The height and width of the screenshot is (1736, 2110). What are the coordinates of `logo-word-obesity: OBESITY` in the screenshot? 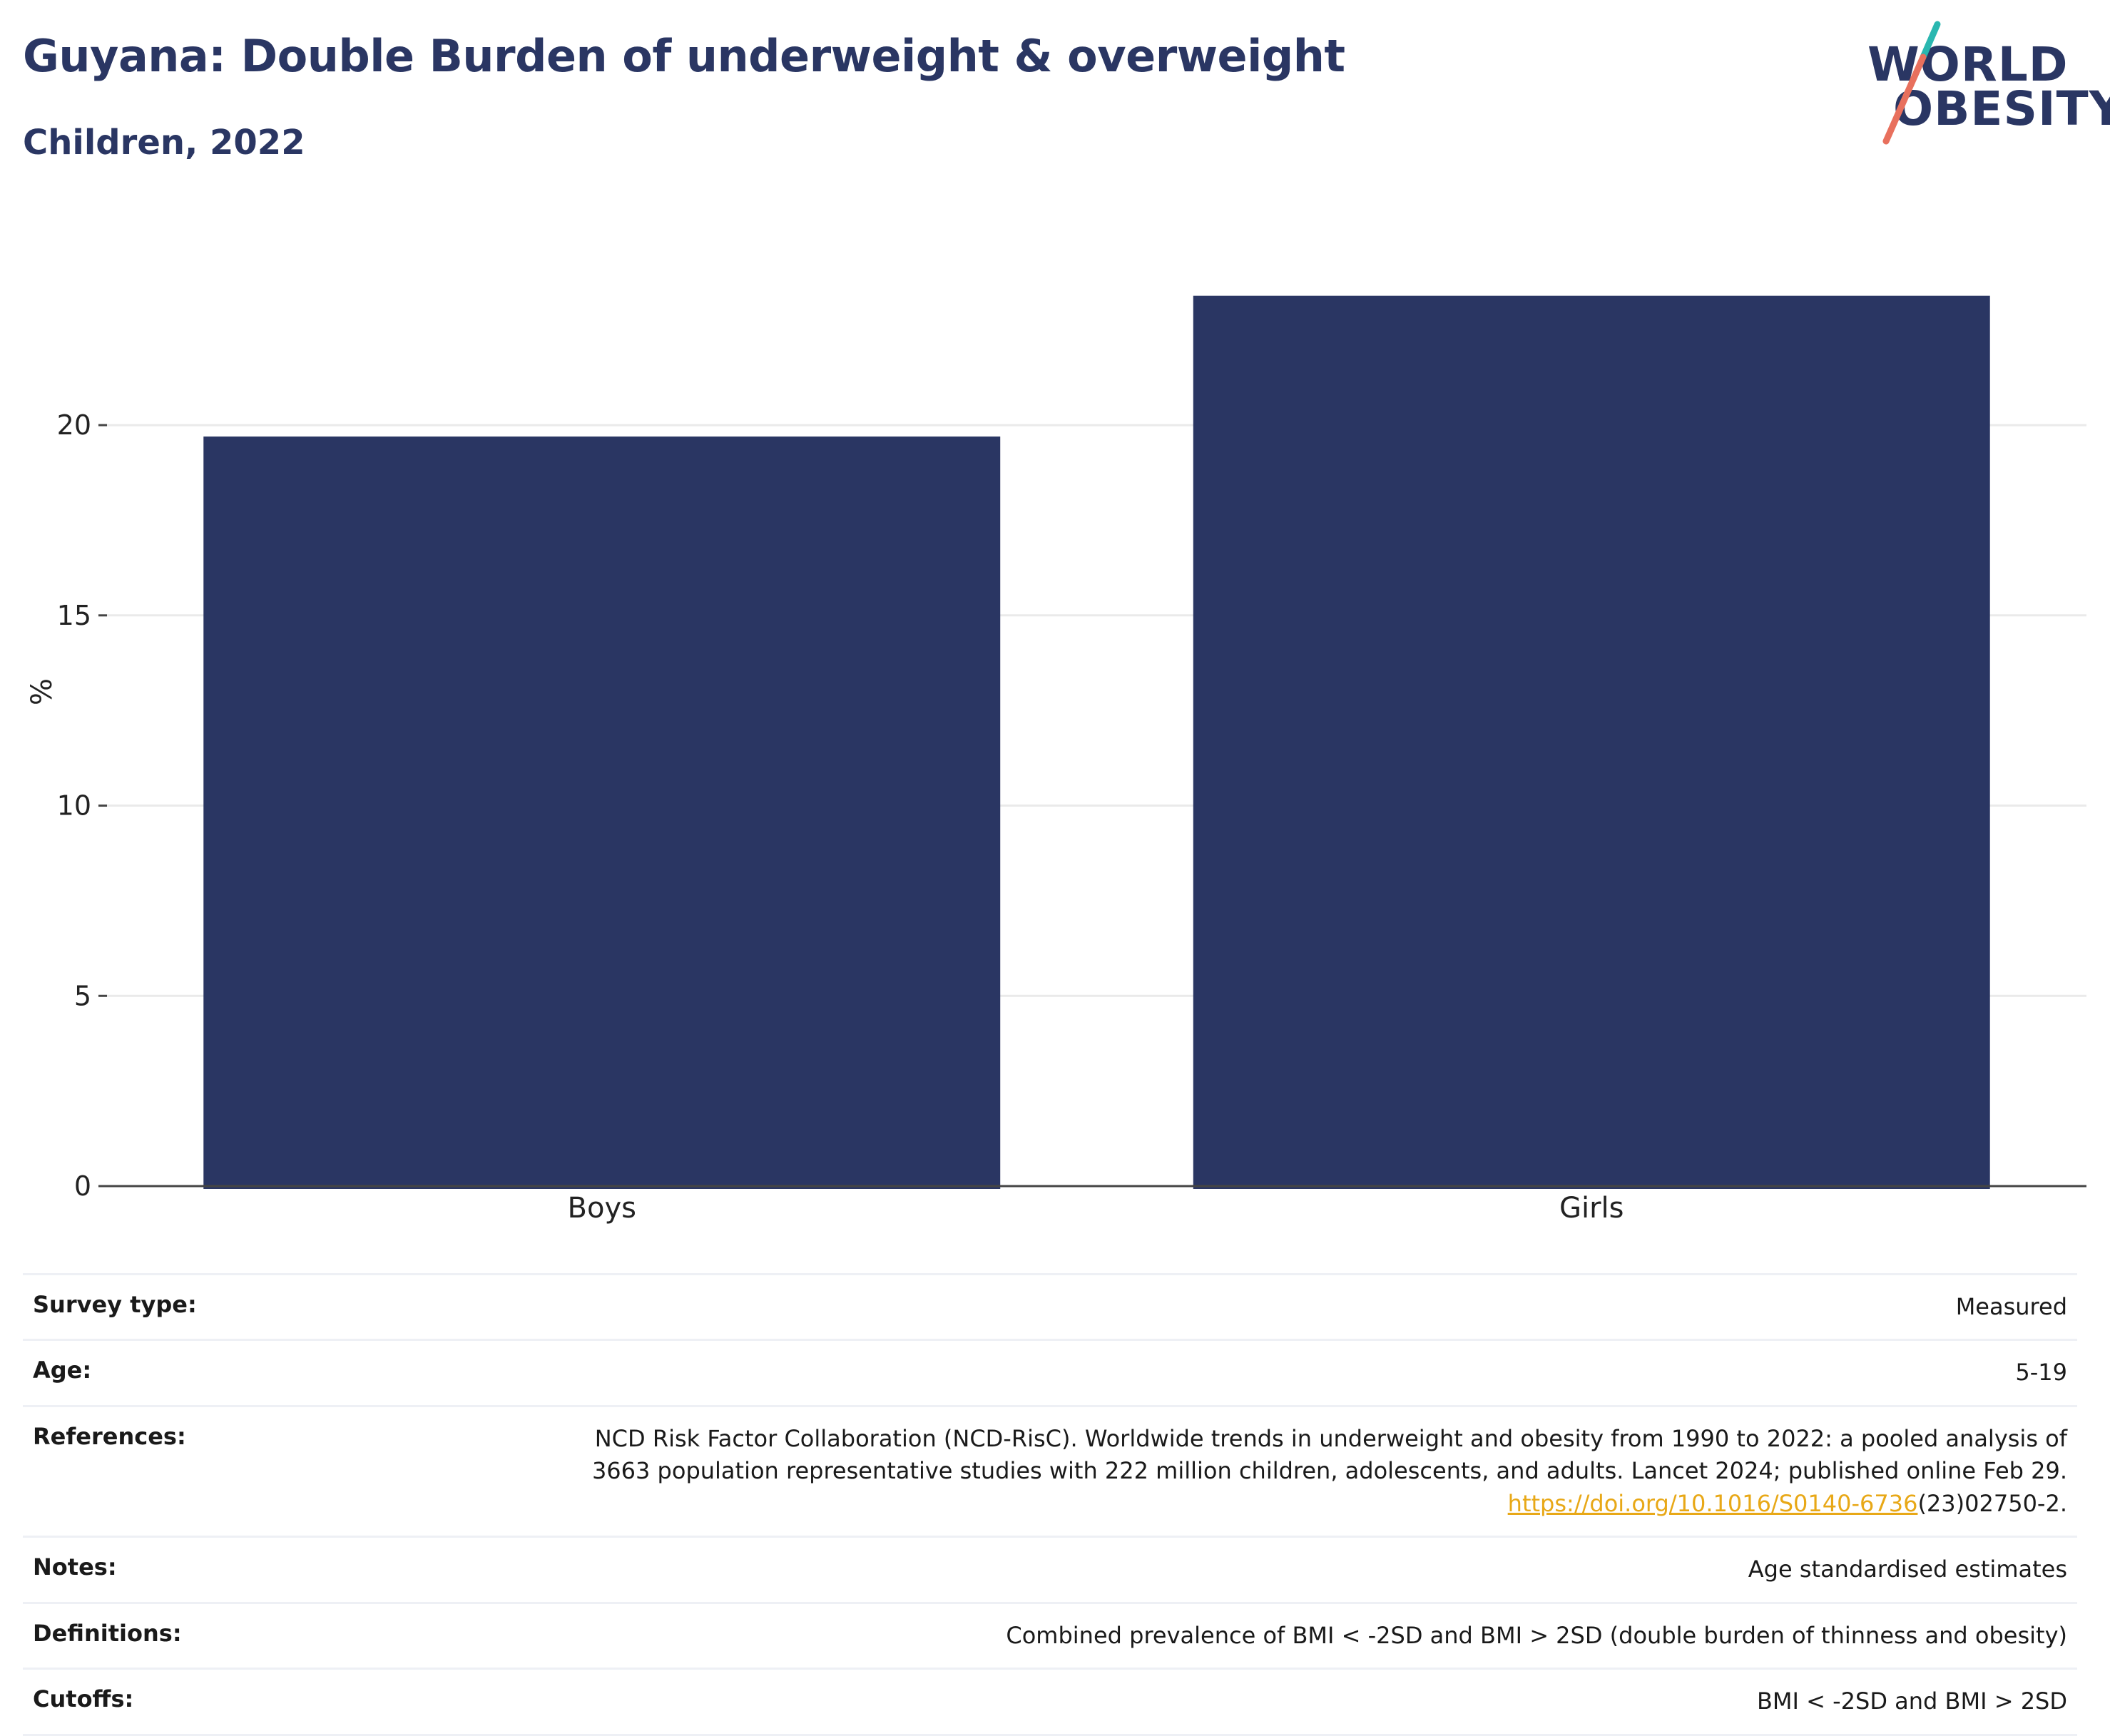 It's located at (2001, 109).